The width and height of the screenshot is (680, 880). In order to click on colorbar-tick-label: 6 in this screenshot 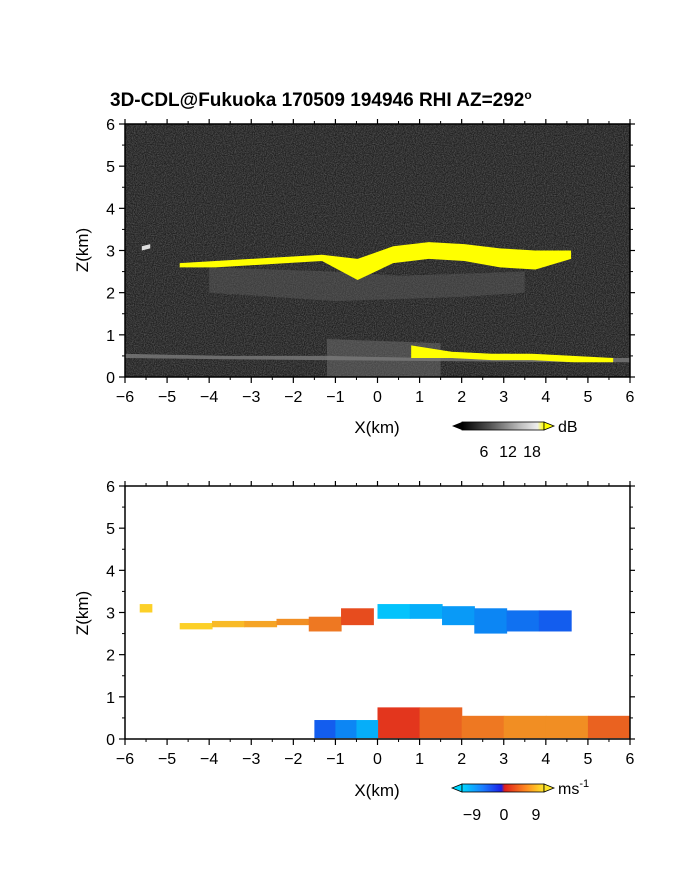, I will do `click(484, 452)`.